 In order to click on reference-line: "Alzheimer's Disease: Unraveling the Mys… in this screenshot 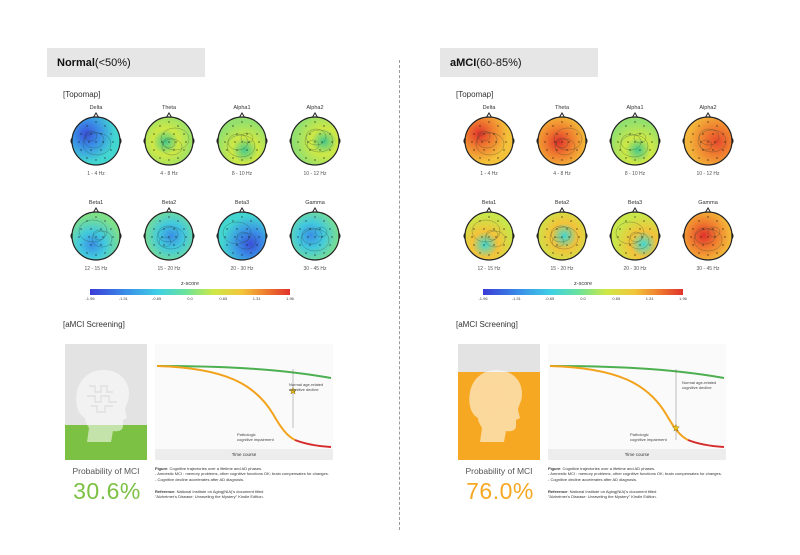, I will do `click(209, 497)`.